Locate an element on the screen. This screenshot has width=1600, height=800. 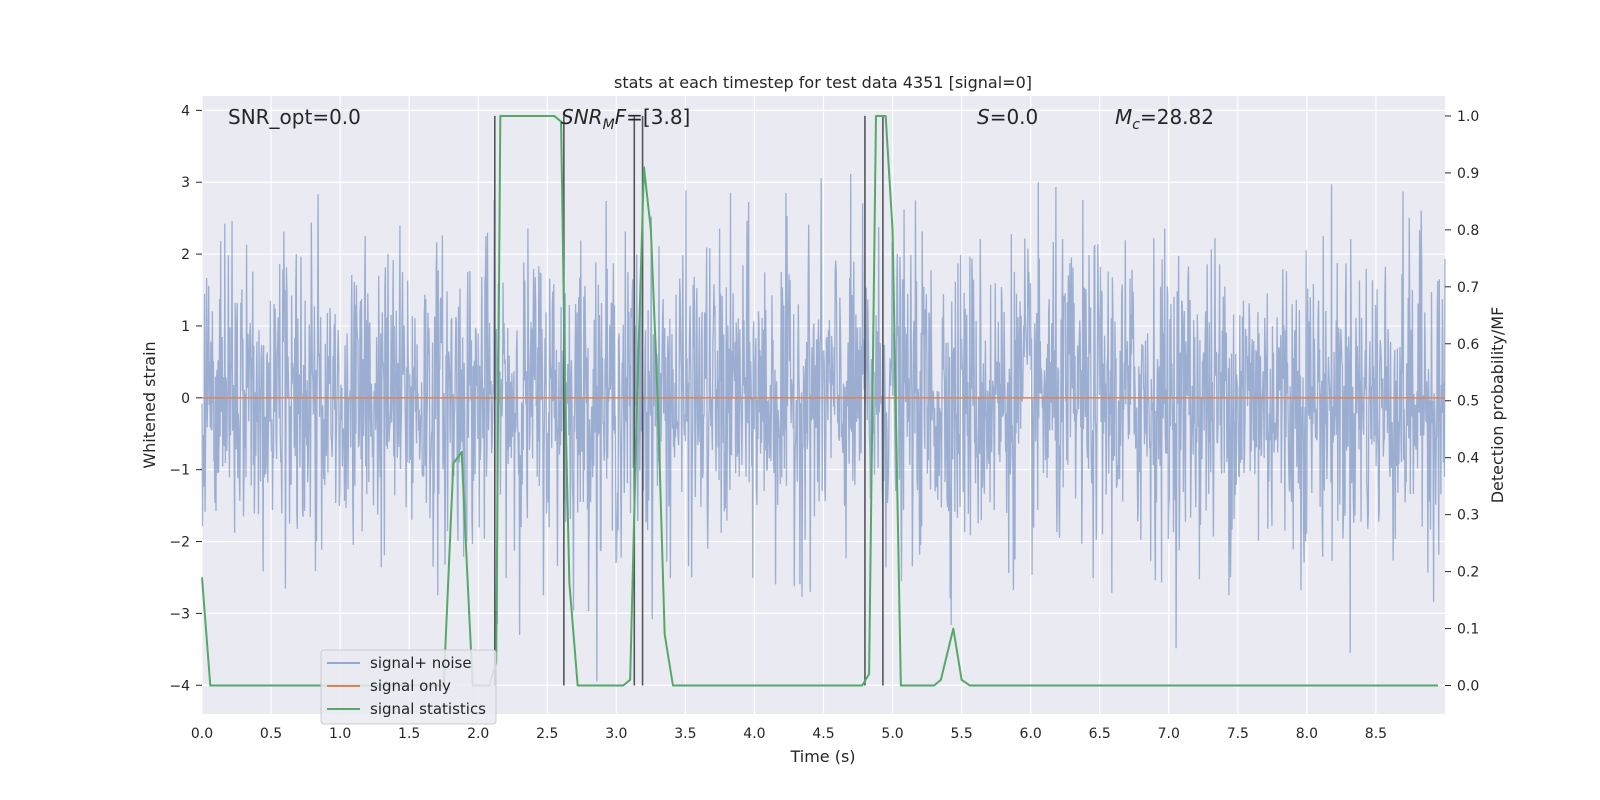
y-right-tick-label: 0.8 is located at coordinates (1468, 231).